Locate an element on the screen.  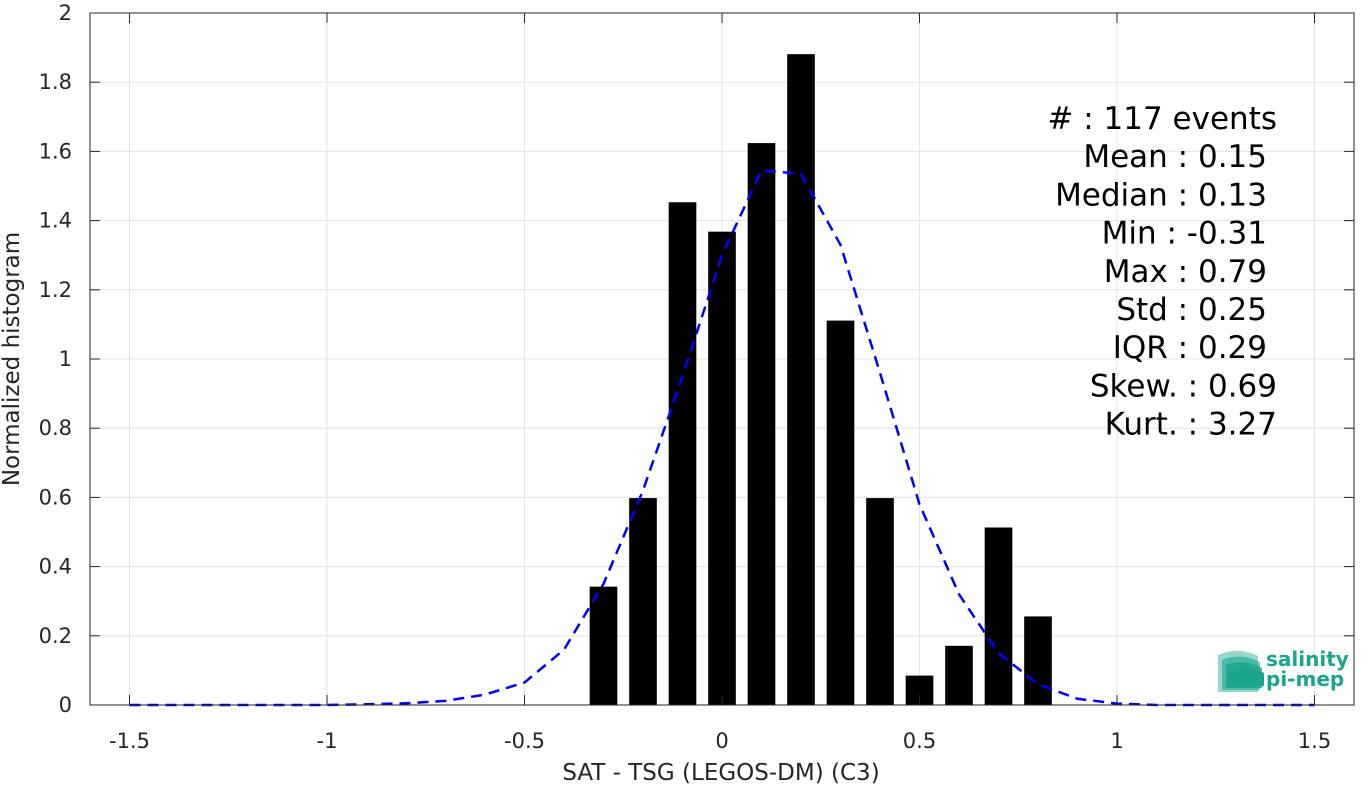
stat-line: # : 117 events is located at coordinates (1162, 119).